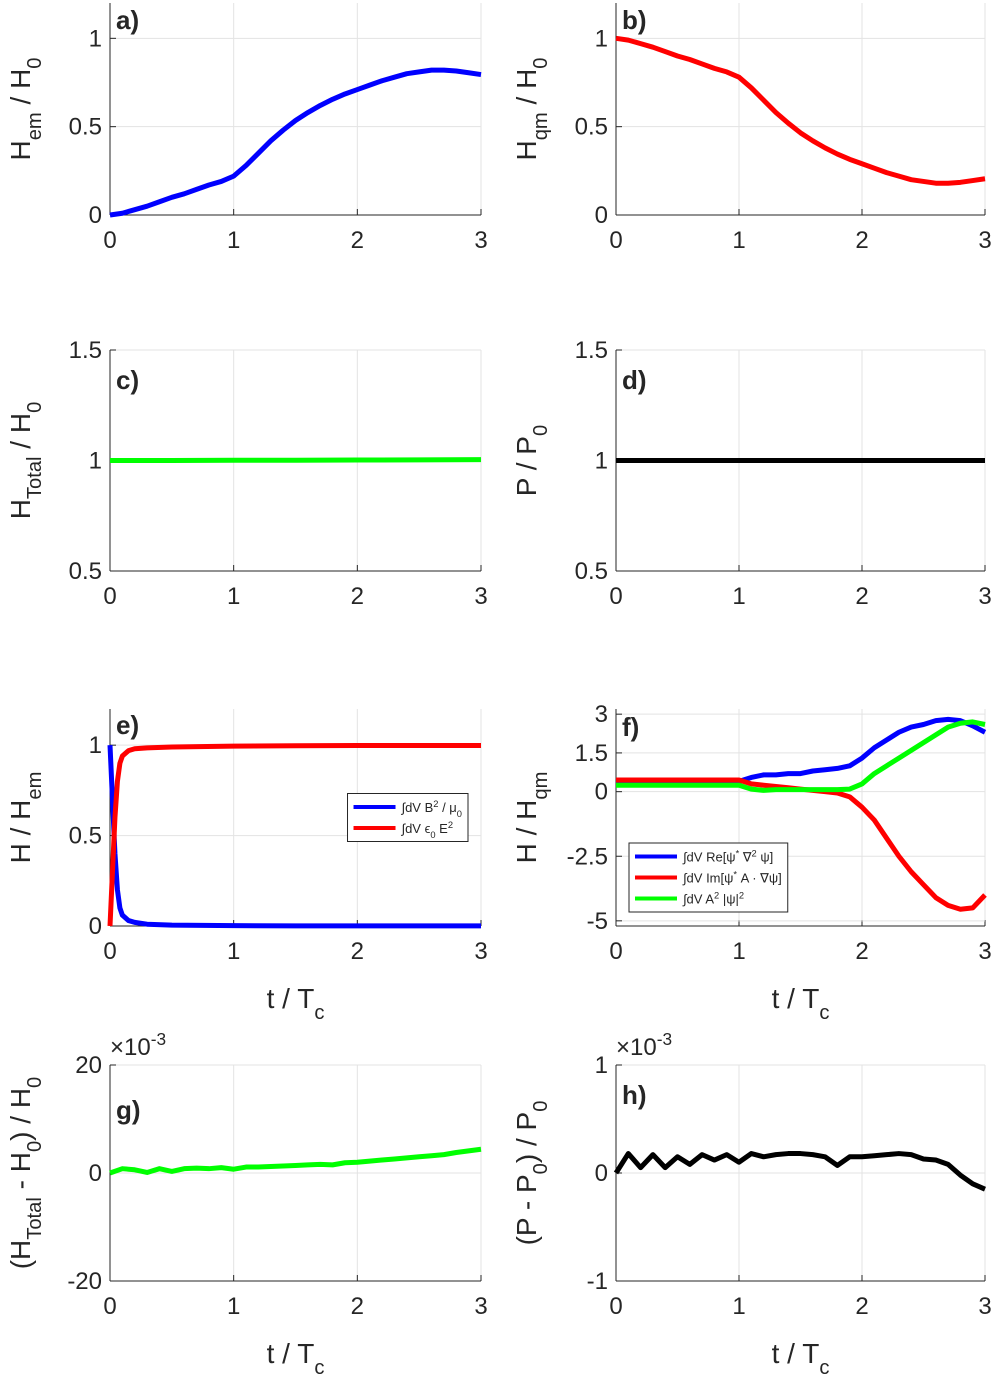 The image size is (996, 1376). I want to click on legend-label-part: ∫dV B, so click(417, 807).